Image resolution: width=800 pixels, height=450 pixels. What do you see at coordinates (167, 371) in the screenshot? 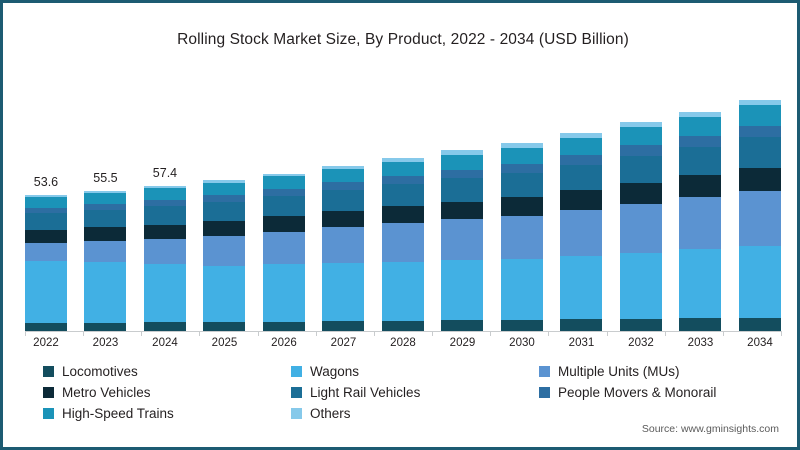
I see `legend-item-locomotives: Locomotives` at bounding box center [167, 371].